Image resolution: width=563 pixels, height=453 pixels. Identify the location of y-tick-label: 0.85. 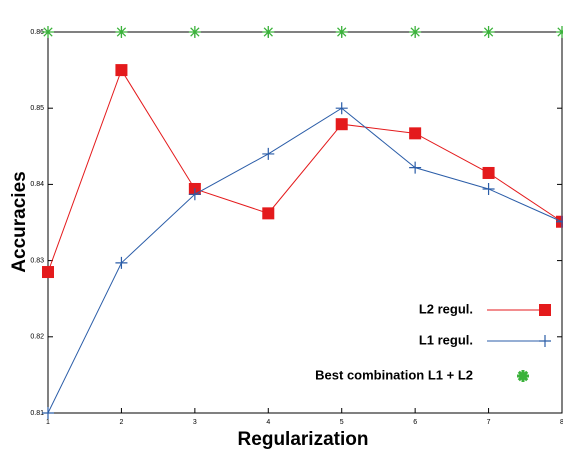
(37, 108).